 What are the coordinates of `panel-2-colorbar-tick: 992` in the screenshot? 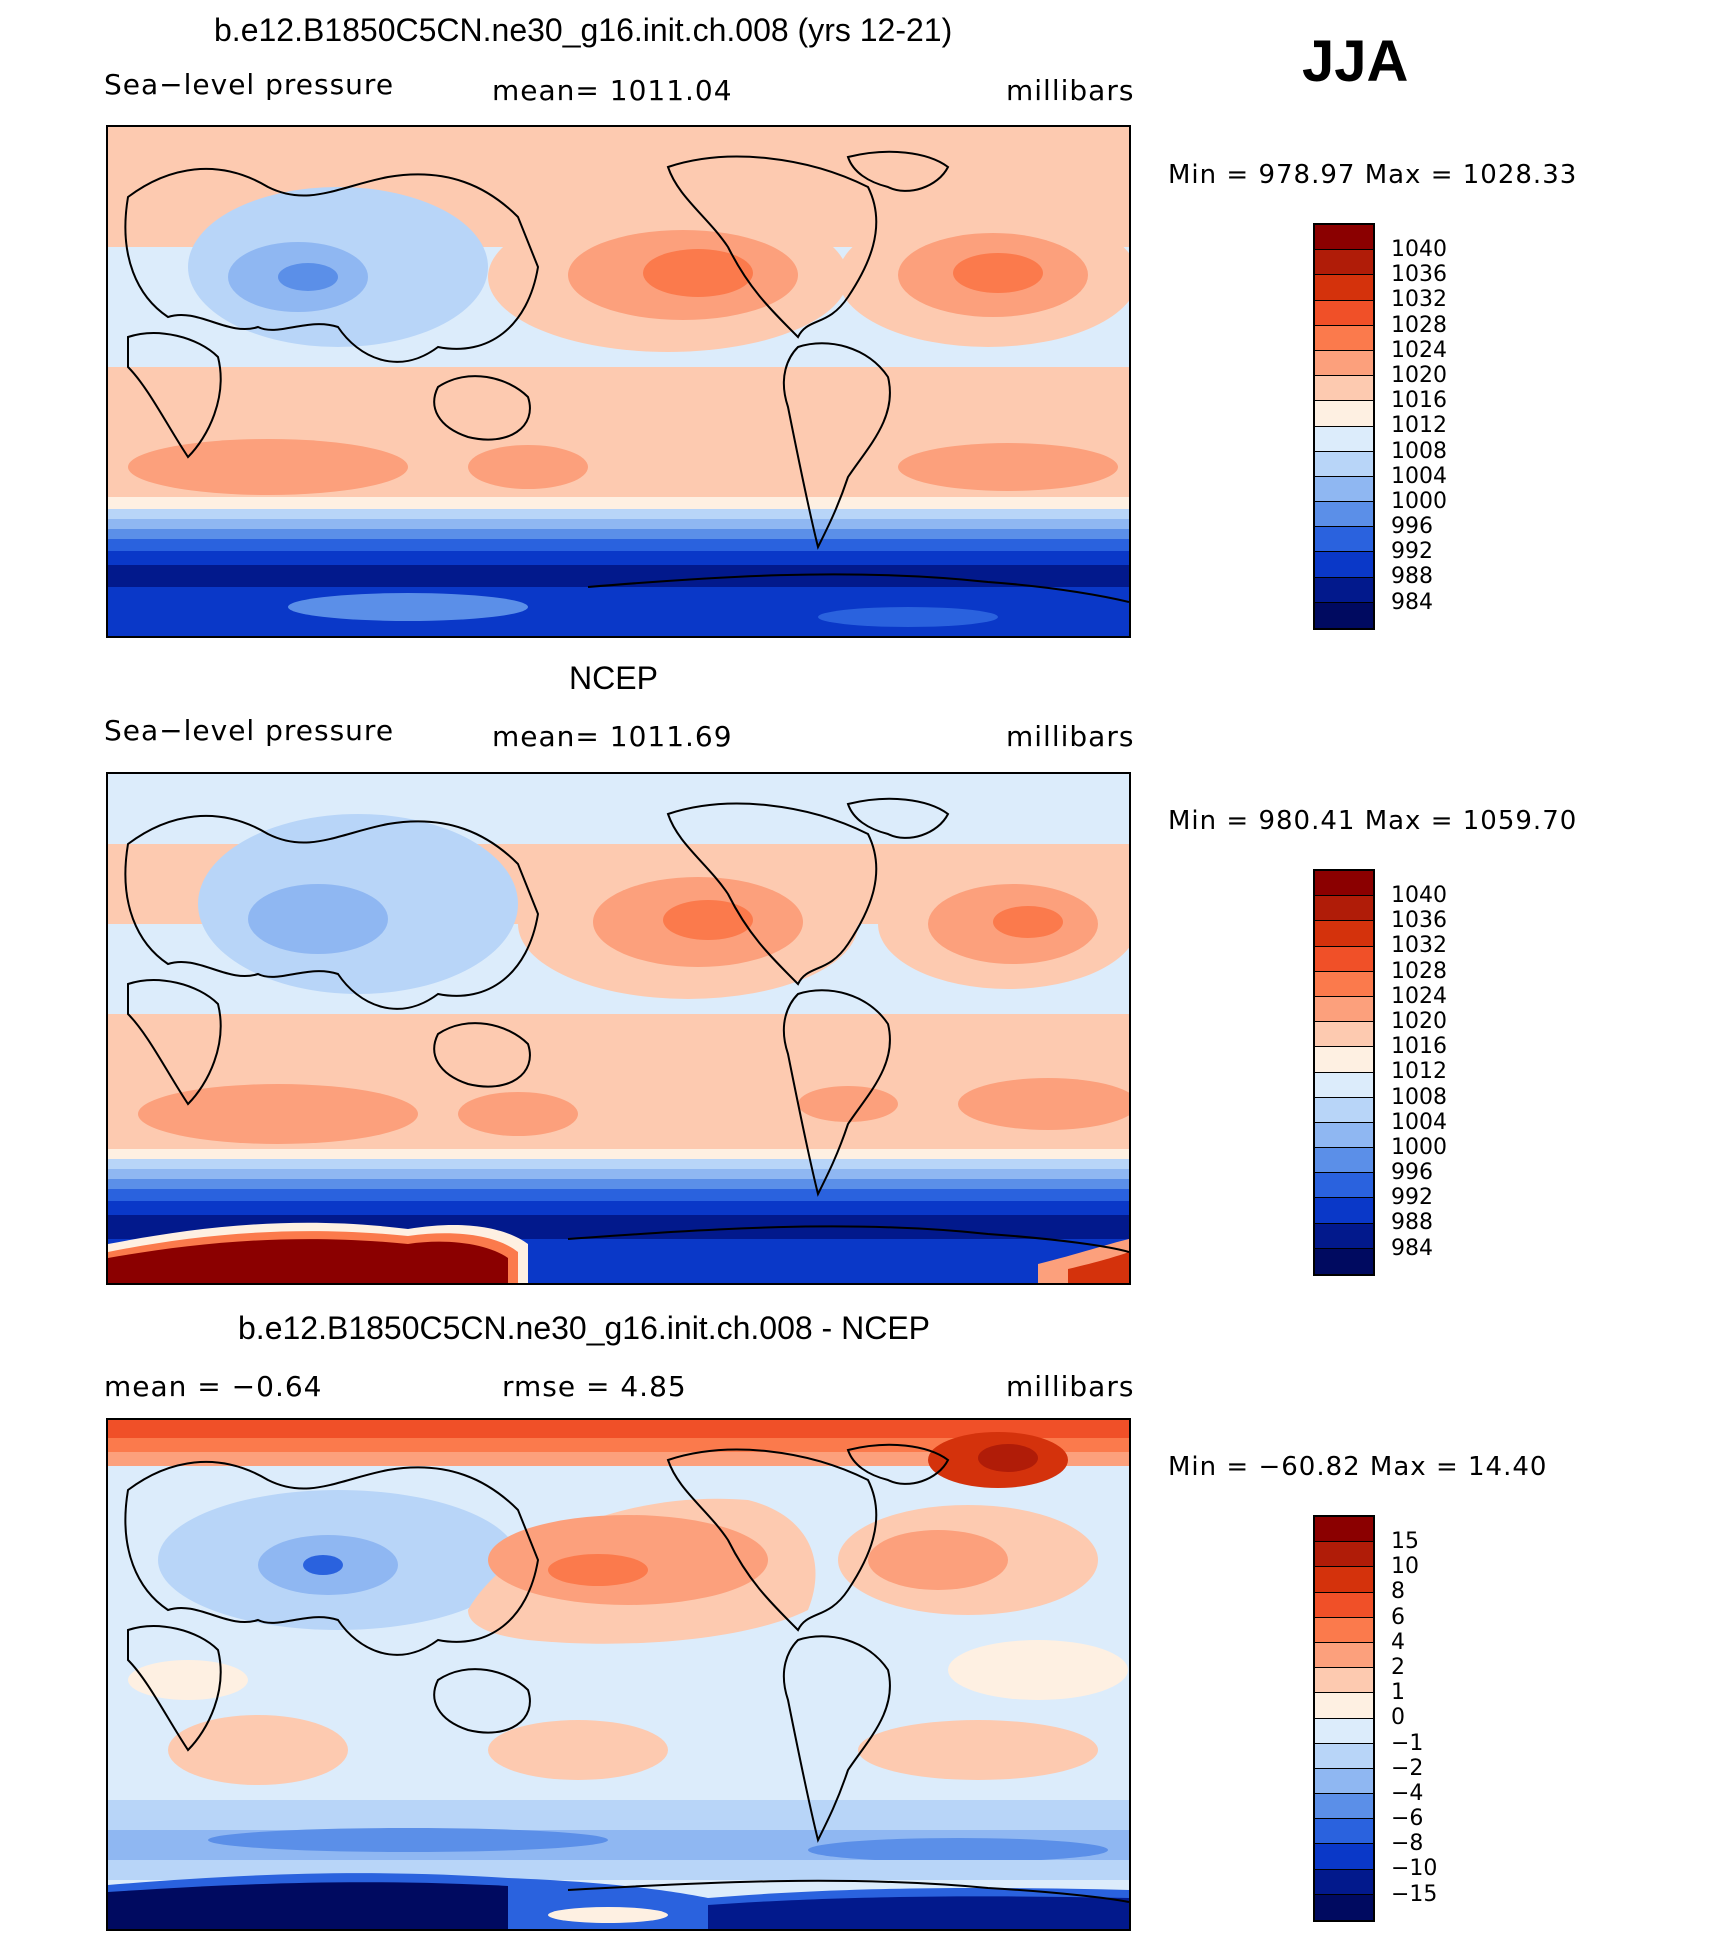 It's located at (1412, 1197).